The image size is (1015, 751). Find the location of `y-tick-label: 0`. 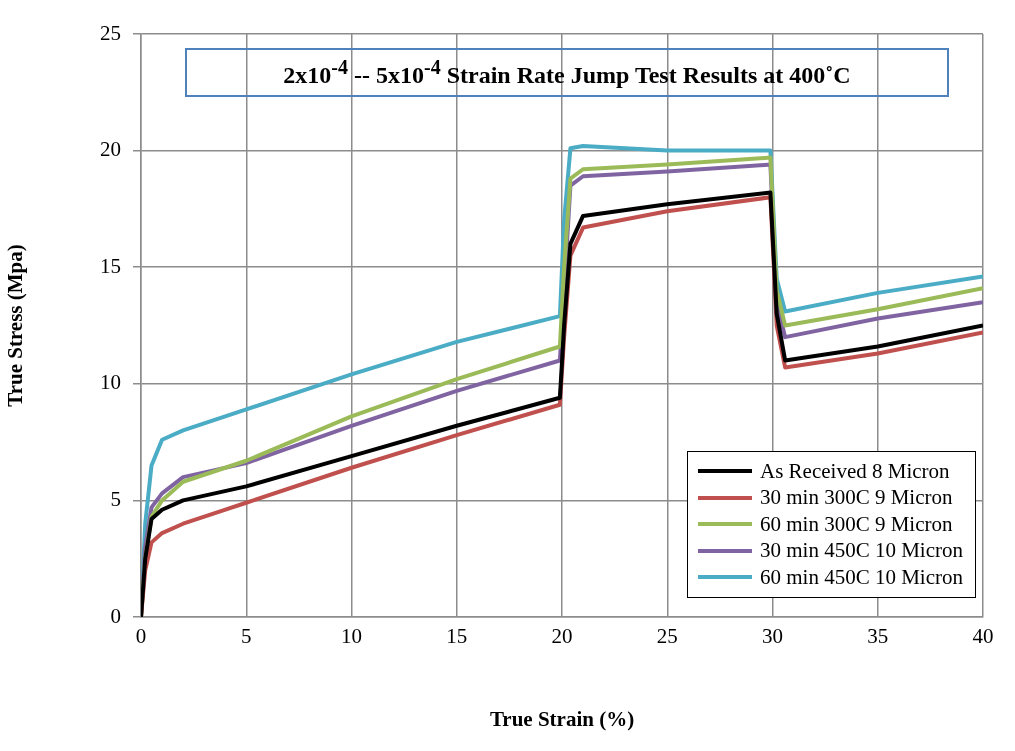

y-tick-label: 0 is located at coordinates (115, 615).